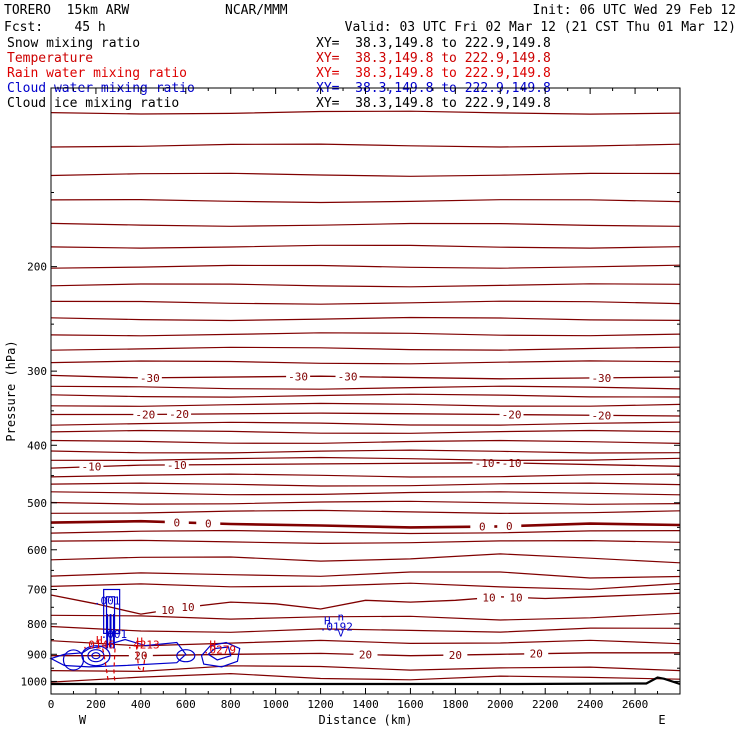 Image resolution: width=740 pixels, height=740 pixels. What do you see at coordinates (545, 704) in the screenshot?
I see `x-tick-label: 2200` at bounding box center [545, 704].